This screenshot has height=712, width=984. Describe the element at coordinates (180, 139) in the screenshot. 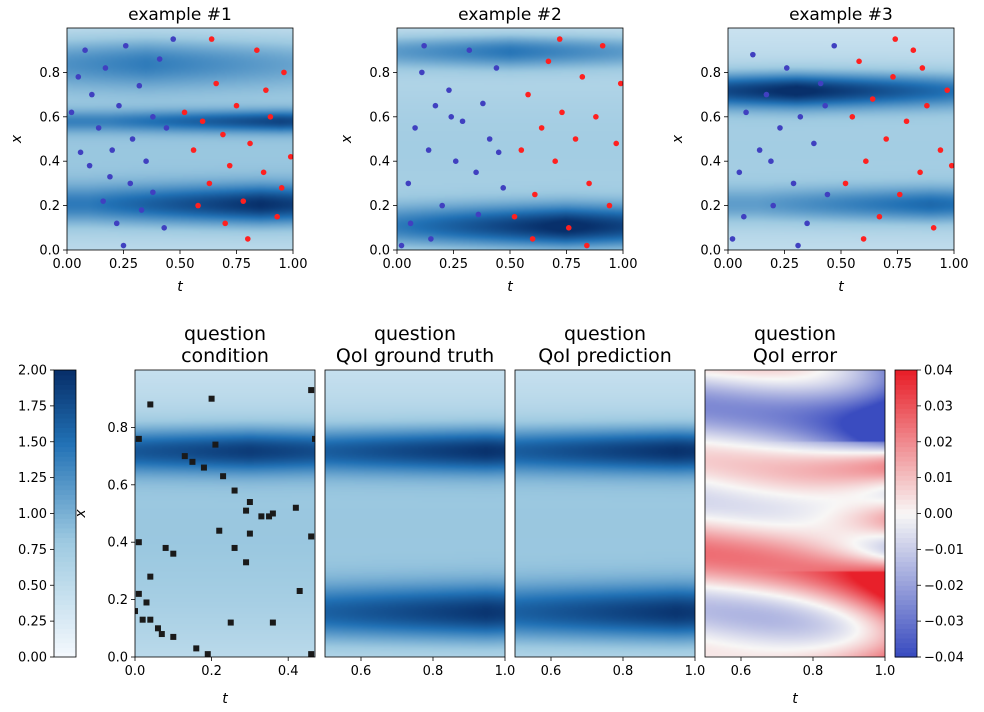

I see `heatmap-field` at that location.